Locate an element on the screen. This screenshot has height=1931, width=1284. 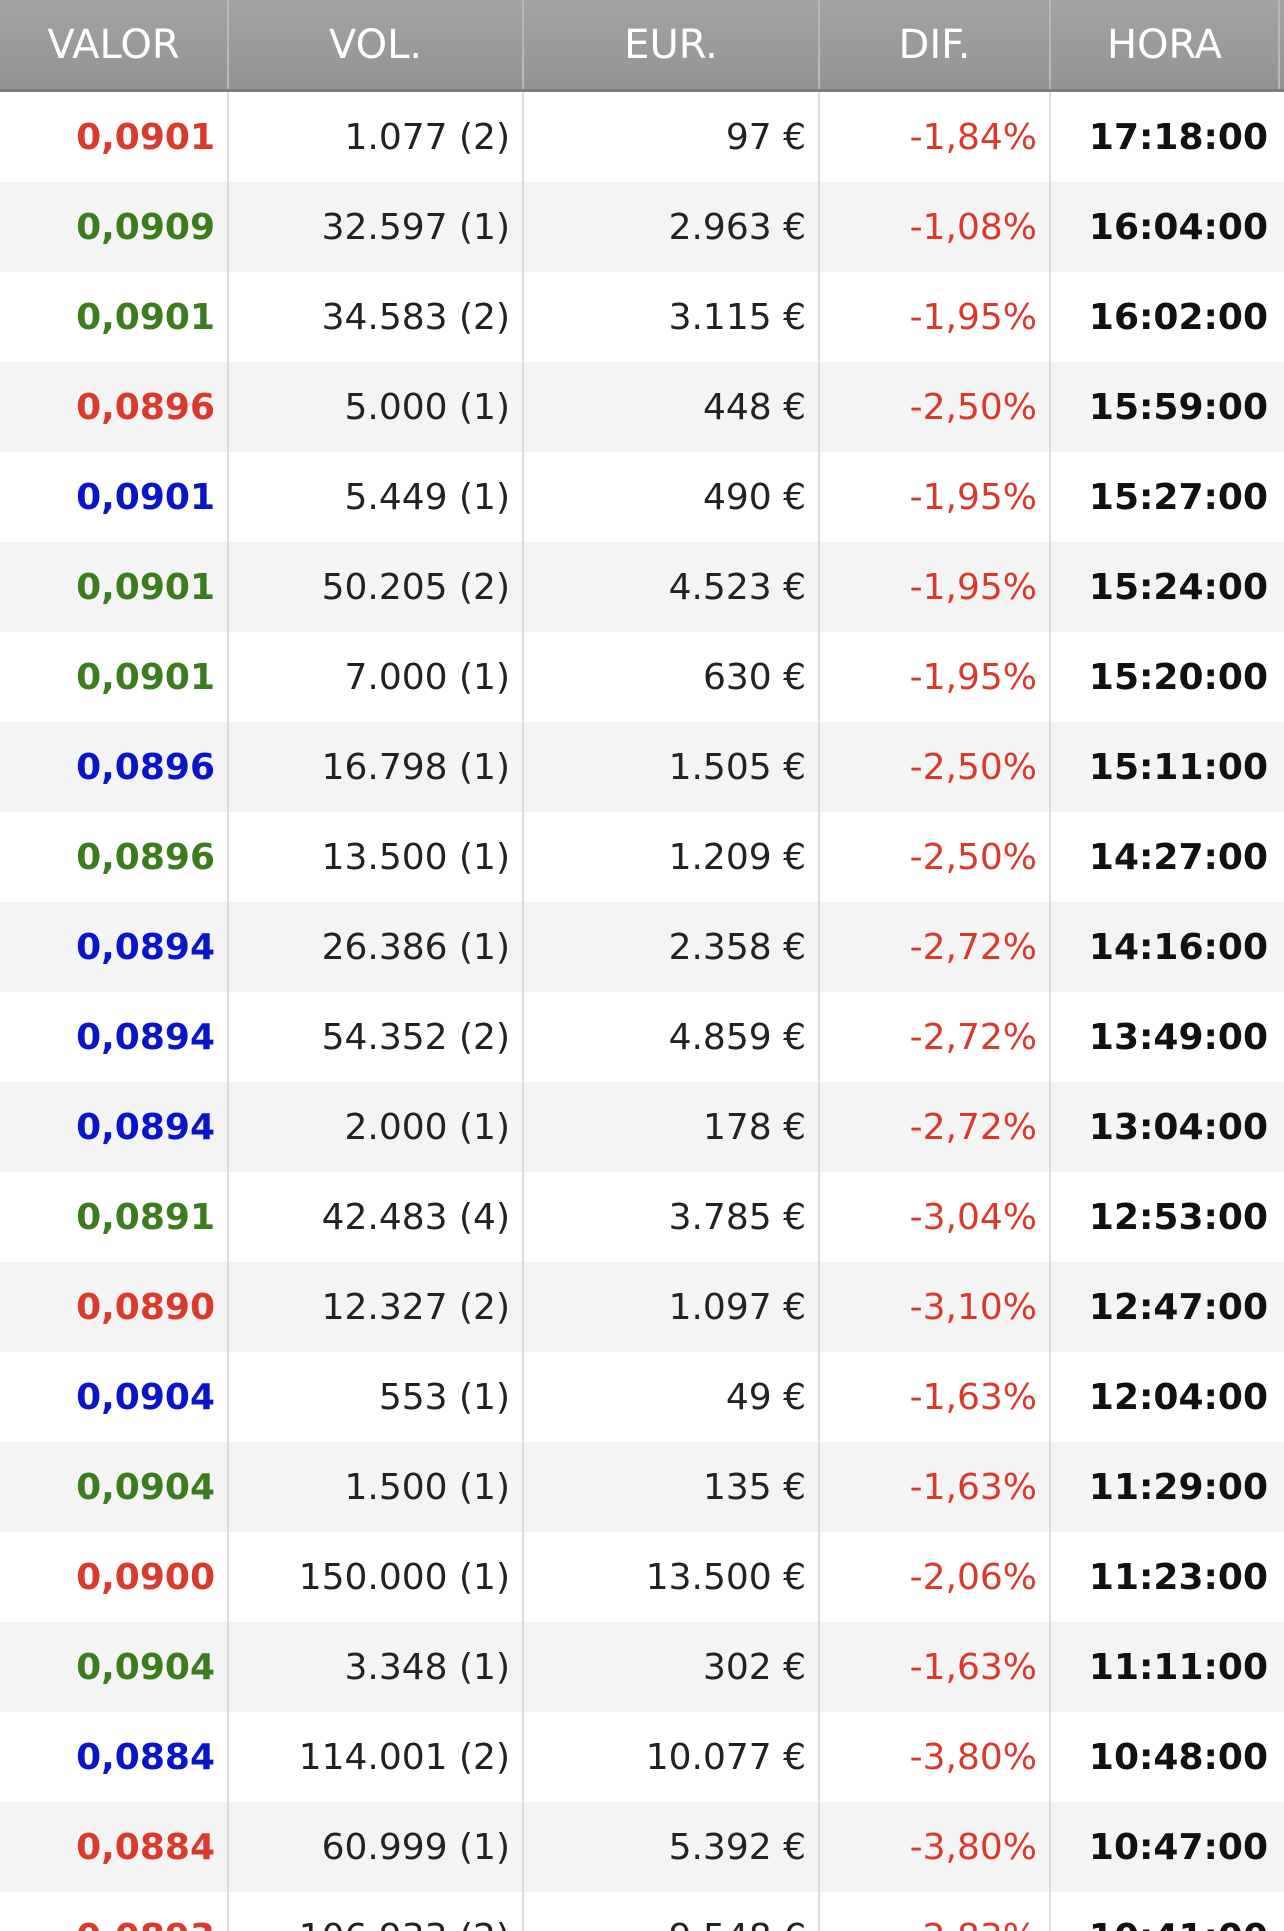
volume-cell: 5.000 (1) is located at coordinates (376, 407).